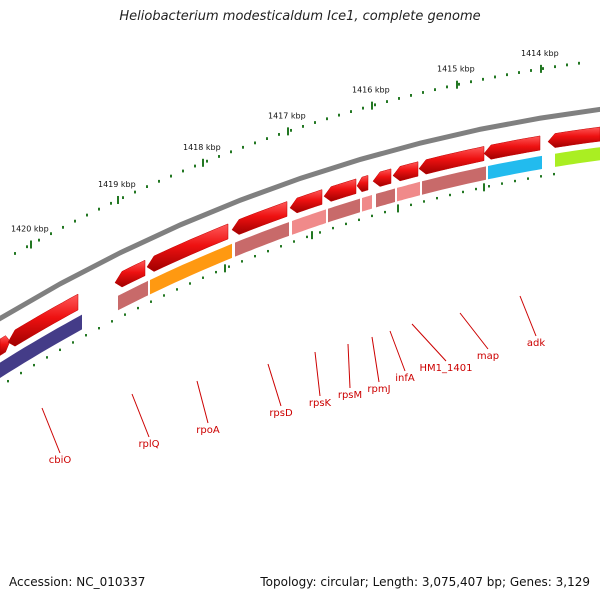 This screenshot has width=600, height=600. I want to click on gene-label-infa: infA, so click(405, 378).